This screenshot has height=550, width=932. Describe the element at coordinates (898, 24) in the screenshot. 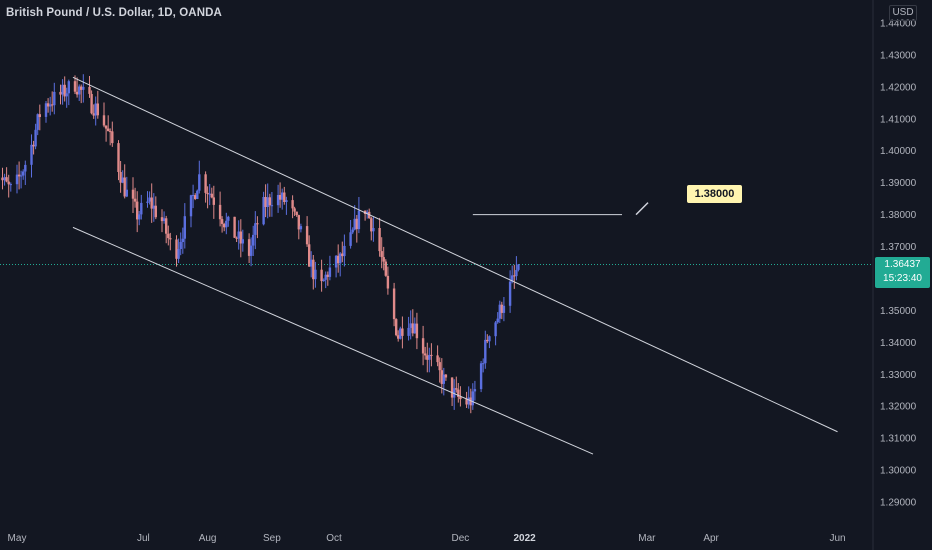

I see `y-tick-label: 1.44000` at that location.